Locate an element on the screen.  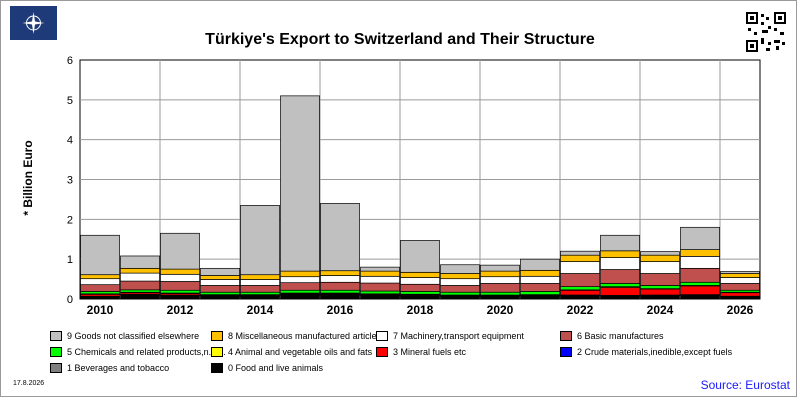
bar-segment-2021-cat5 is located at coordinates (540, 293).